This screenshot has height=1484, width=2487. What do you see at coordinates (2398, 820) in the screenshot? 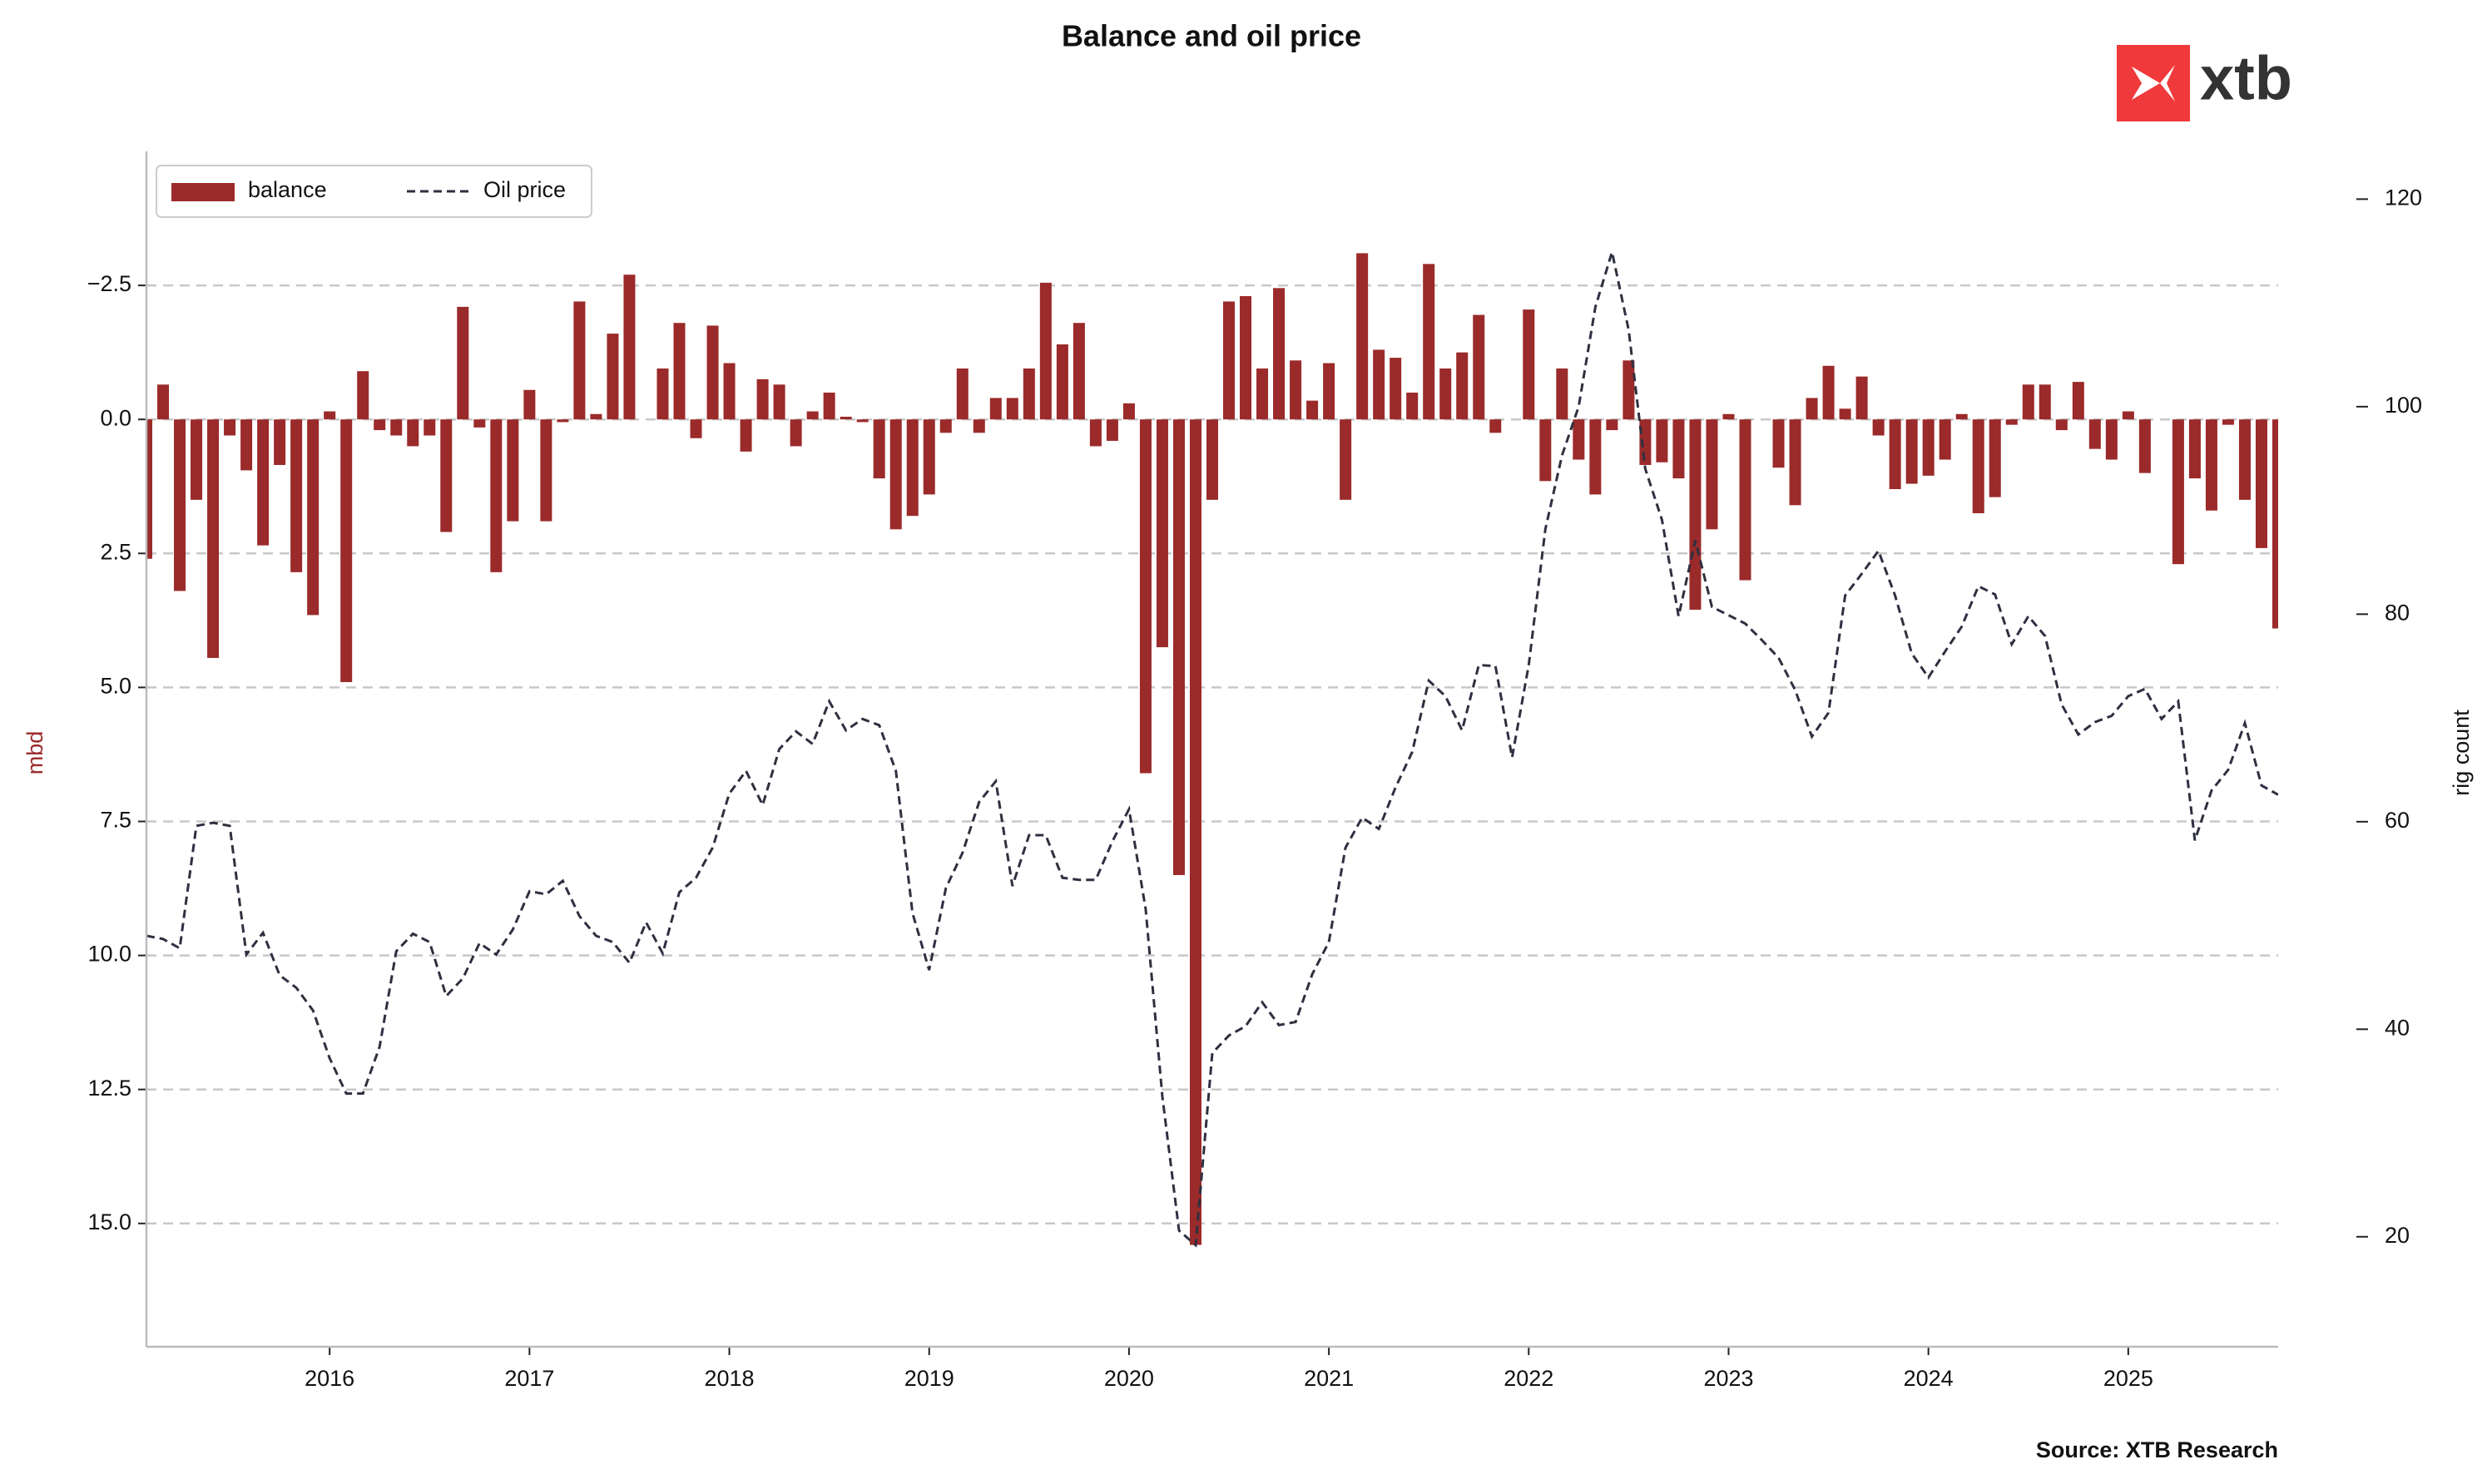
I see `y2-tick-label: 60` at bounding box center [2398, 820].